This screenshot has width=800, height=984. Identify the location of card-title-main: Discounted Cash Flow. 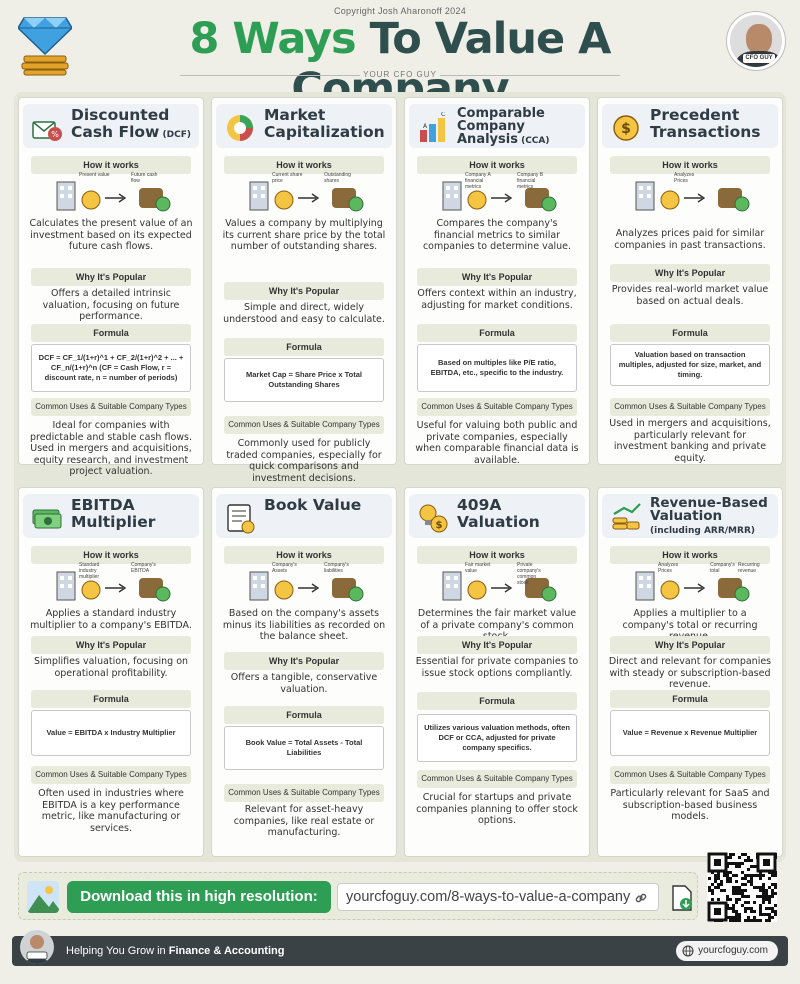
(120, 123).